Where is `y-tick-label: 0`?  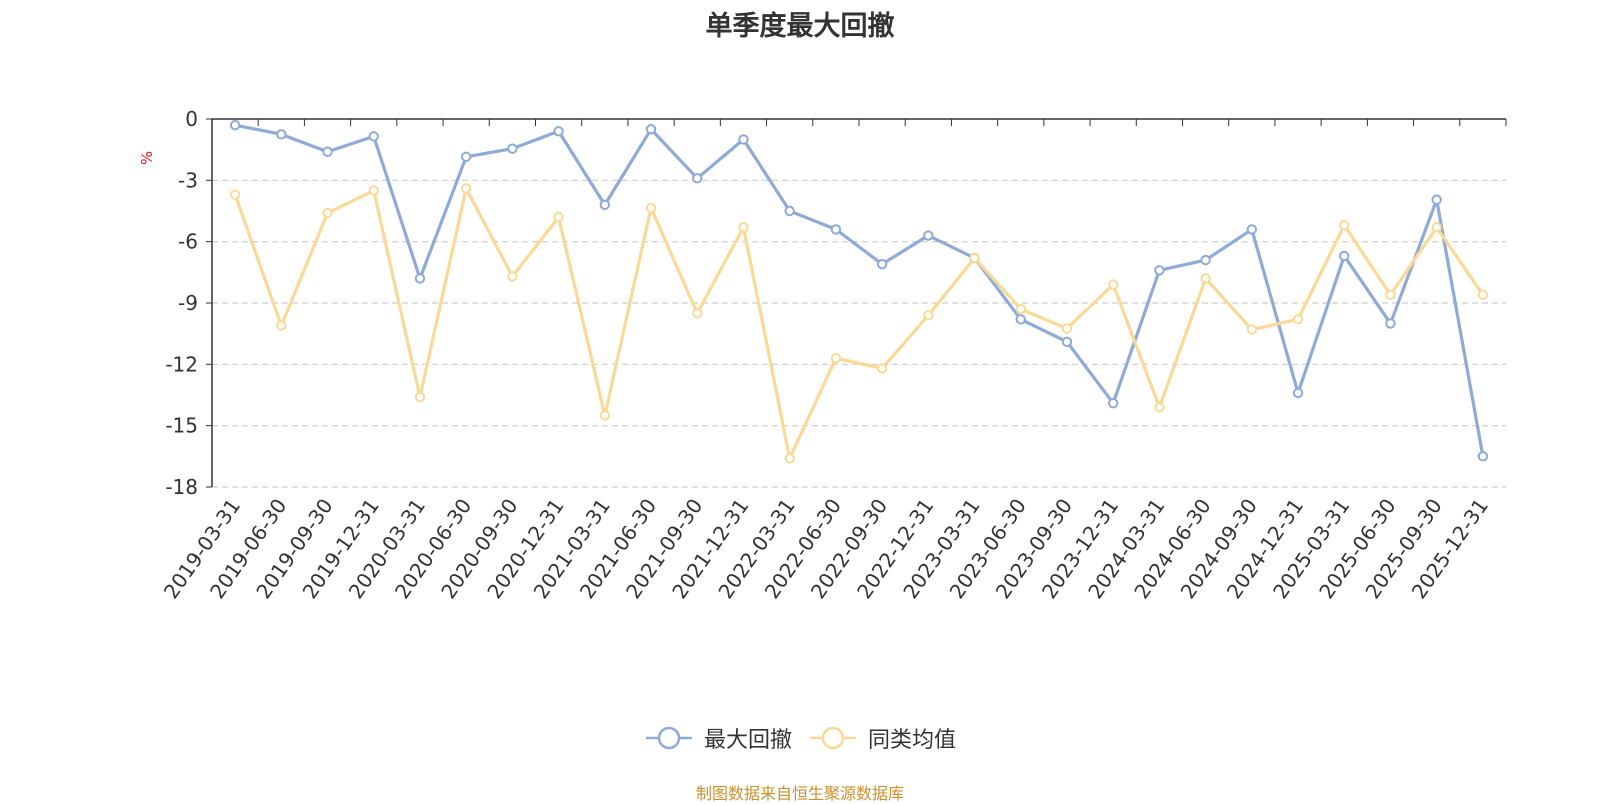
y-tick-label: 0 is located at coordinates (191, 119).